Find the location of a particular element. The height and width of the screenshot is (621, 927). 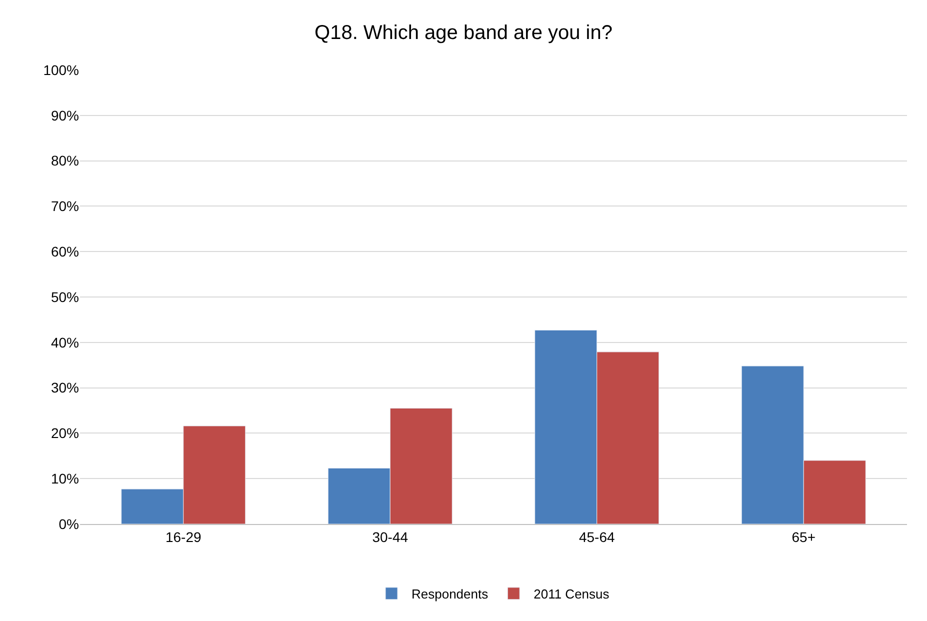

x-tick-label: 65+ is located at coordinates (804, 536).